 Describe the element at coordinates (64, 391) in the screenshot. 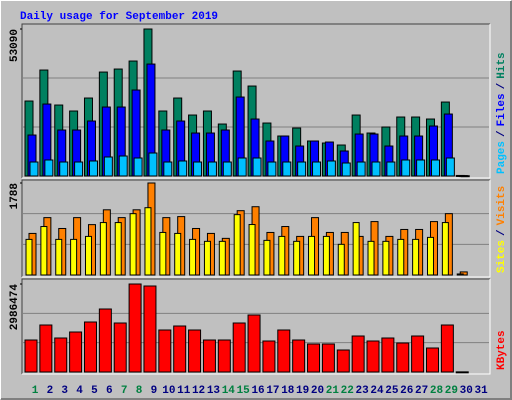

I see `day-label: 3` at that location.